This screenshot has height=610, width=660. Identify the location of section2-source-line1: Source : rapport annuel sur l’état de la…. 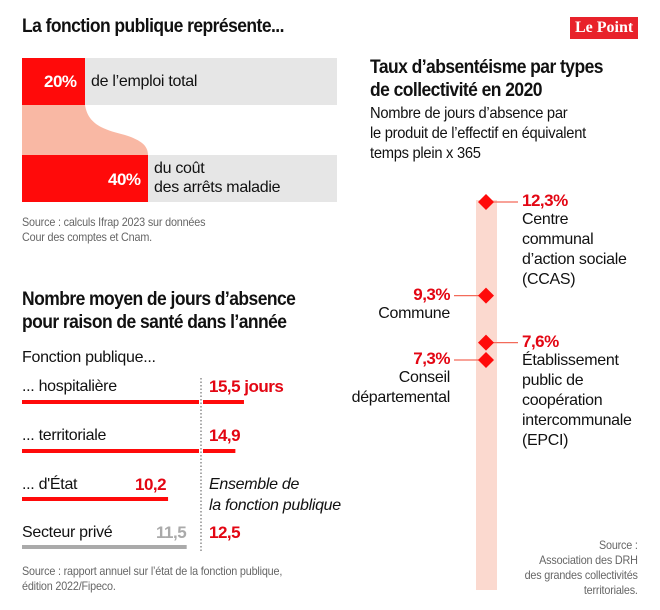
(152, 571).